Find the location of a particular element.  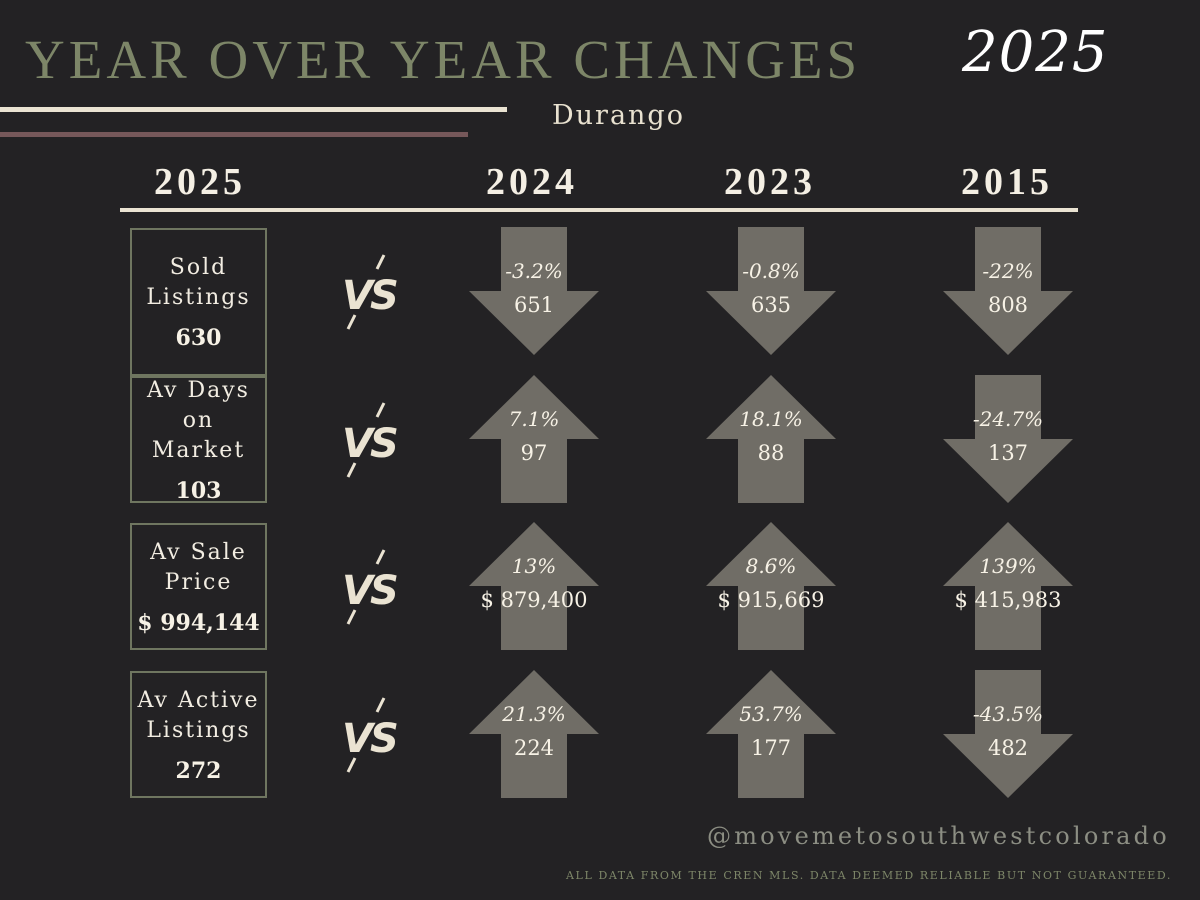

change-arrow-up-2023: 18.1% 88 is located at coordinates (771, 439).